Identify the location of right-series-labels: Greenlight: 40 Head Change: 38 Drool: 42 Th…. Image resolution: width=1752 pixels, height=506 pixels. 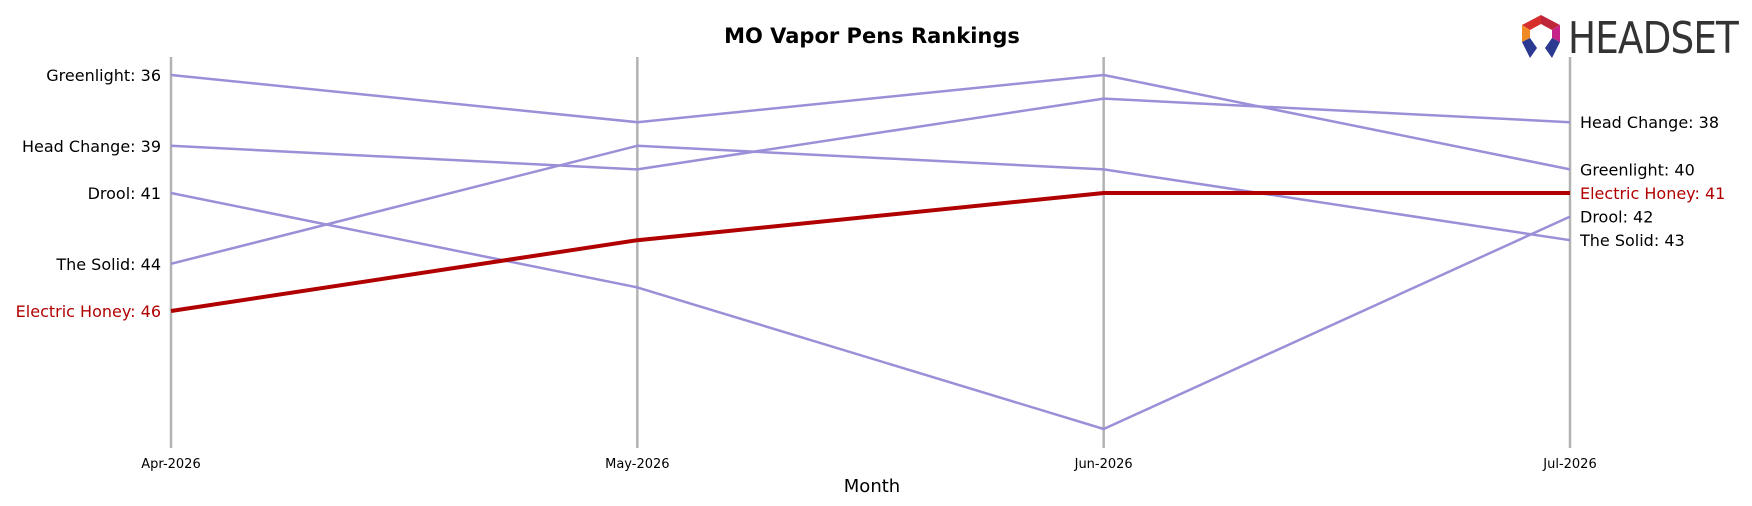
(1652, 181).